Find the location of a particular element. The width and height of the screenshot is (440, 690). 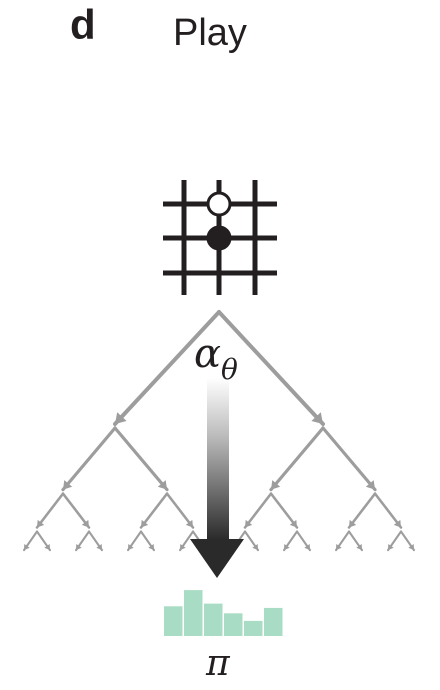

policy-label: π is located at coordinates (218, 663).